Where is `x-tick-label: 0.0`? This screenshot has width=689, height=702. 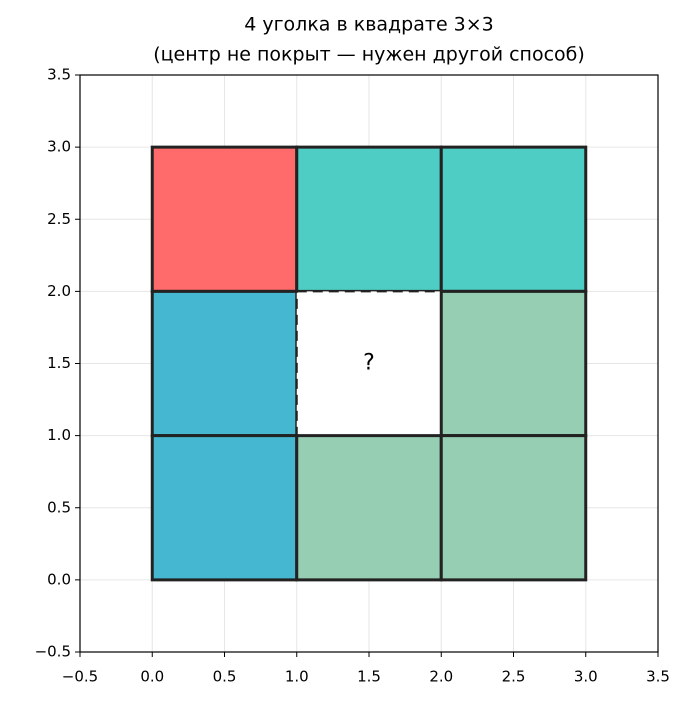
x-tick-label: 0.0 is located at coordinates (152, 677).